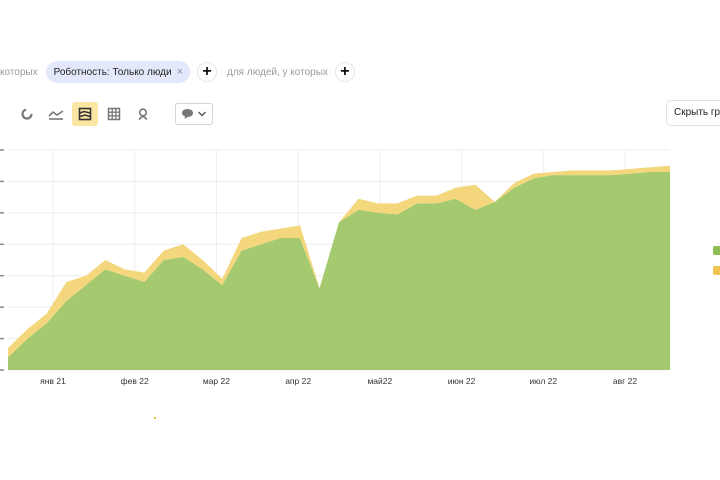 The height and width of the screenshot is (480, 720). Describe the element at coordinates (53, 381) in the screenshot. I see `x-tick-label: янв 21` at that location.